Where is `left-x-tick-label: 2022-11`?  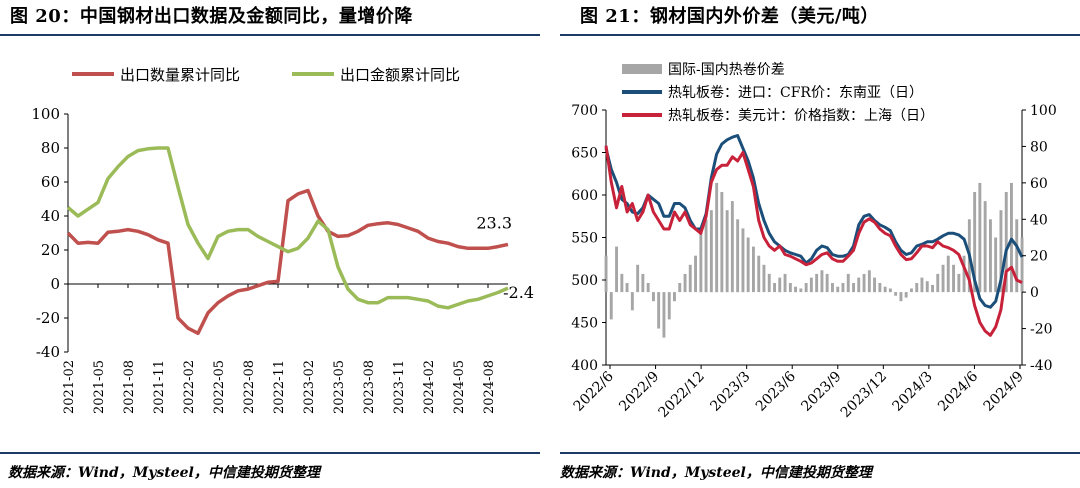
left-x-tick-label: 2022-11 is located at coordinates (279, 387).